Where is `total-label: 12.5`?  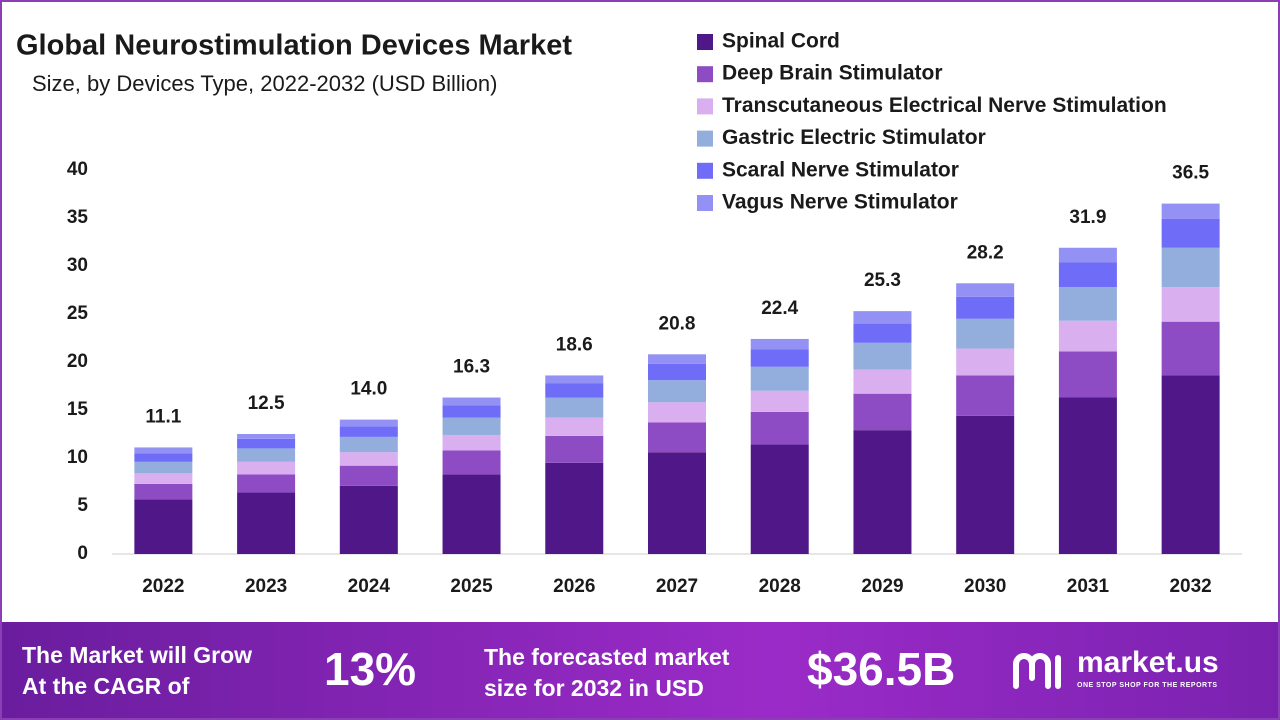
total-label: 12.5 is located at coordinates (266, 403).